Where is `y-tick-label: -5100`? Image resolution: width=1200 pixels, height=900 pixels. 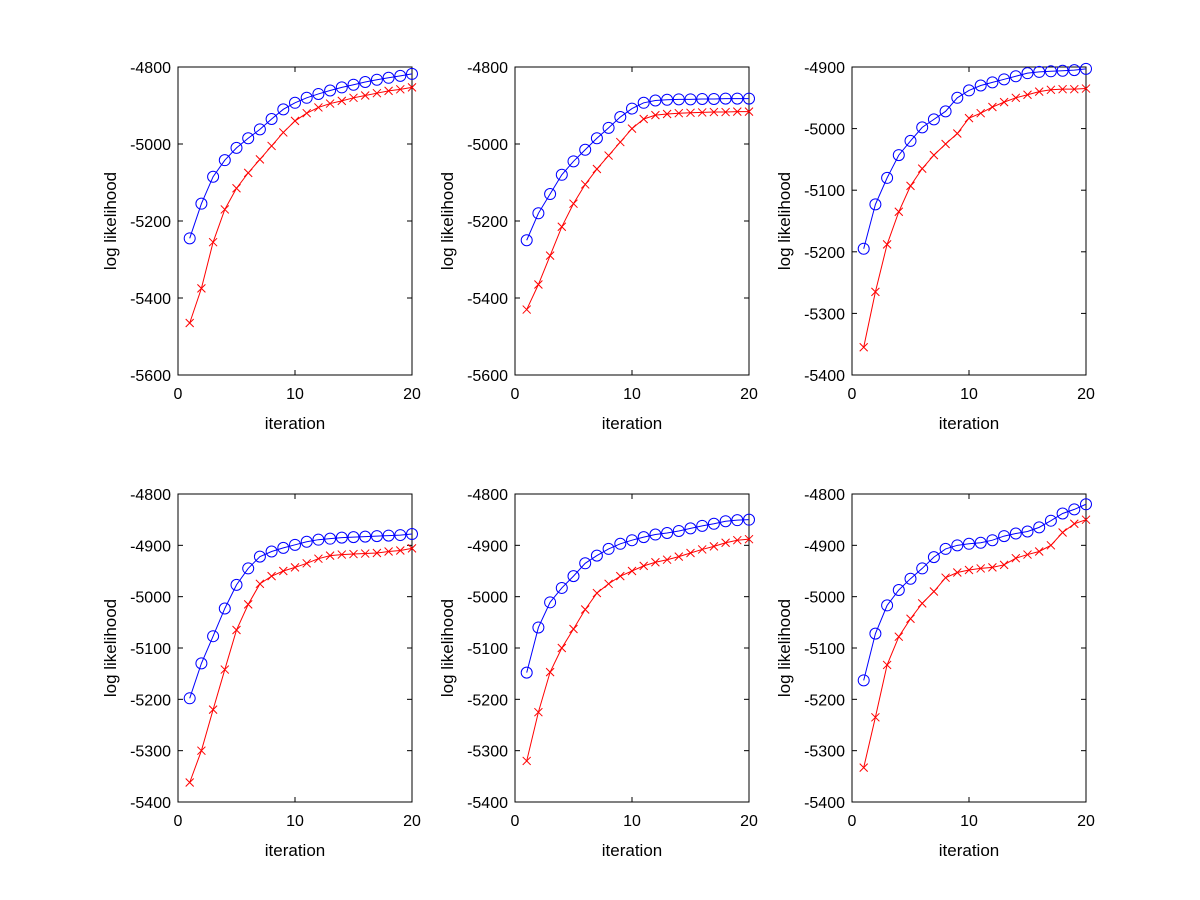
y-tick-label: -5100 is located at coordinates (487, 649).